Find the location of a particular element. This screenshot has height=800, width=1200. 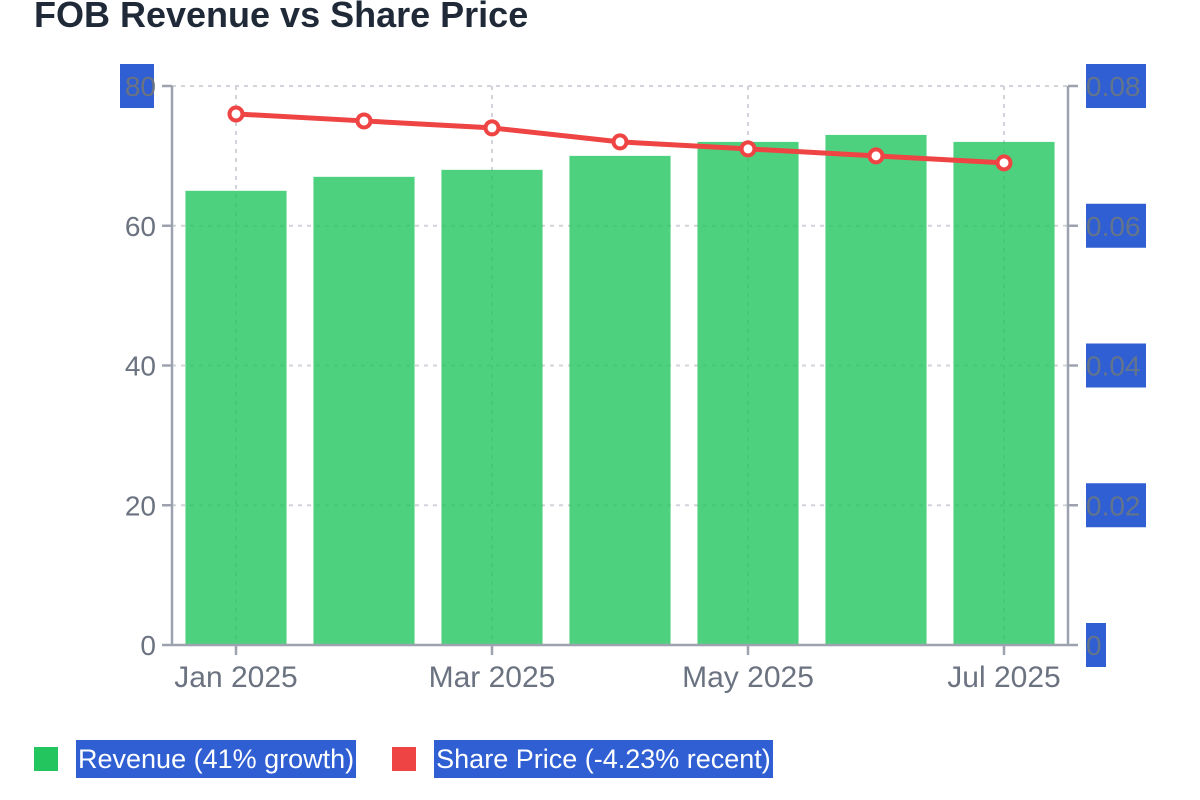

legend-item-share-price: Share Price (-4.23% recent) is located at coordinates (582, 759).